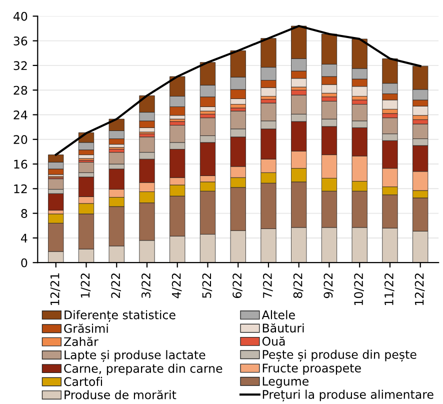 The image size is (443, 404). Describe the element at coordinates (146, 286) in the screenshot. I see `x-tick-label: 3/22` at that location.